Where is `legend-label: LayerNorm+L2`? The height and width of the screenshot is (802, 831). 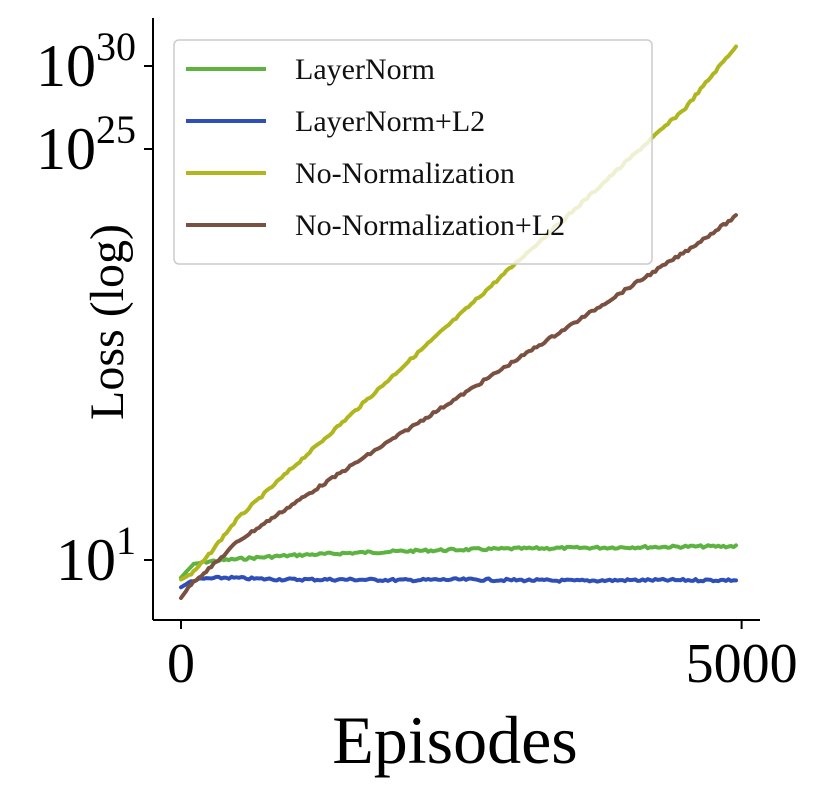 legend-label: LayerNorm+L2 is located at coordinates (390, 121).